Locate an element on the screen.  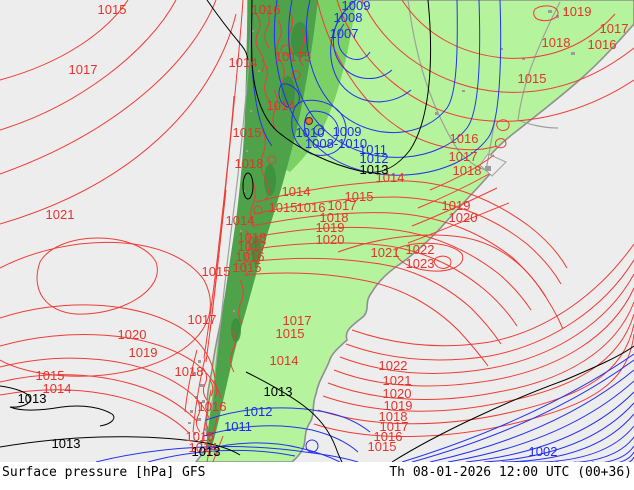
isobar-label: 1023 is located at coordinates (420, 263).